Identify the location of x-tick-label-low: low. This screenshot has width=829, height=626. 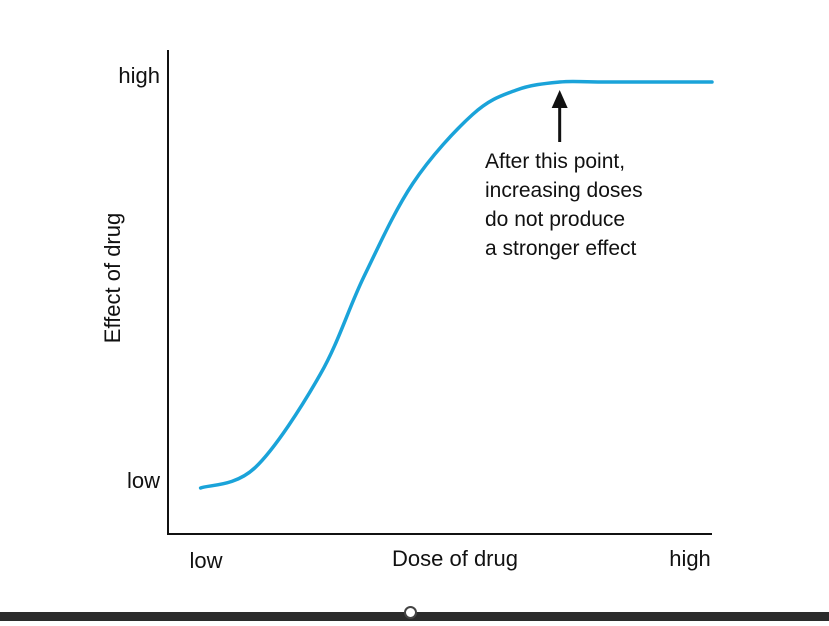
(205, 560).